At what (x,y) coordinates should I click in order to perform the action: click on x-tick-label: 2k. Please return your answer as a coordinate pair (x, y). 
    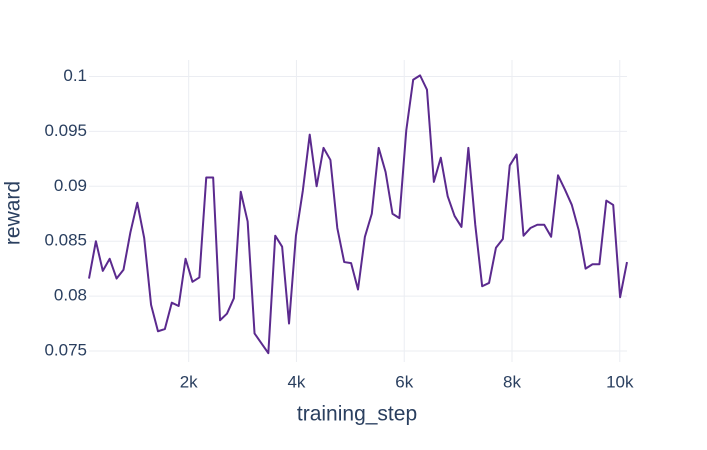
    Looking at the image, I should click on (189, 381).